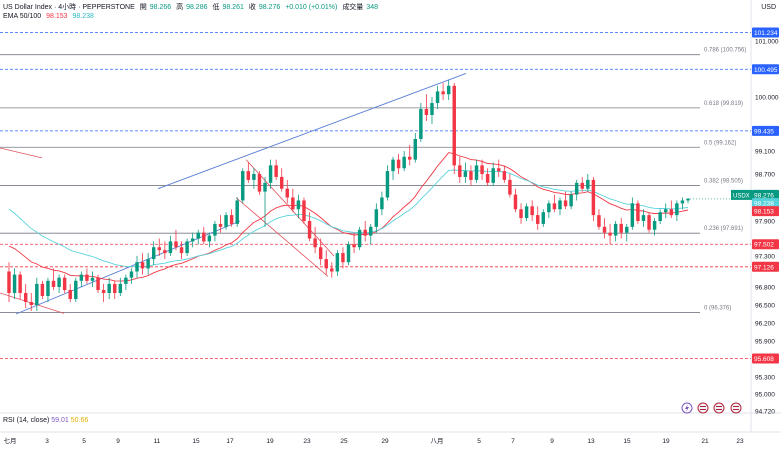  I want to click on support-price-tag, so click(765, 244).